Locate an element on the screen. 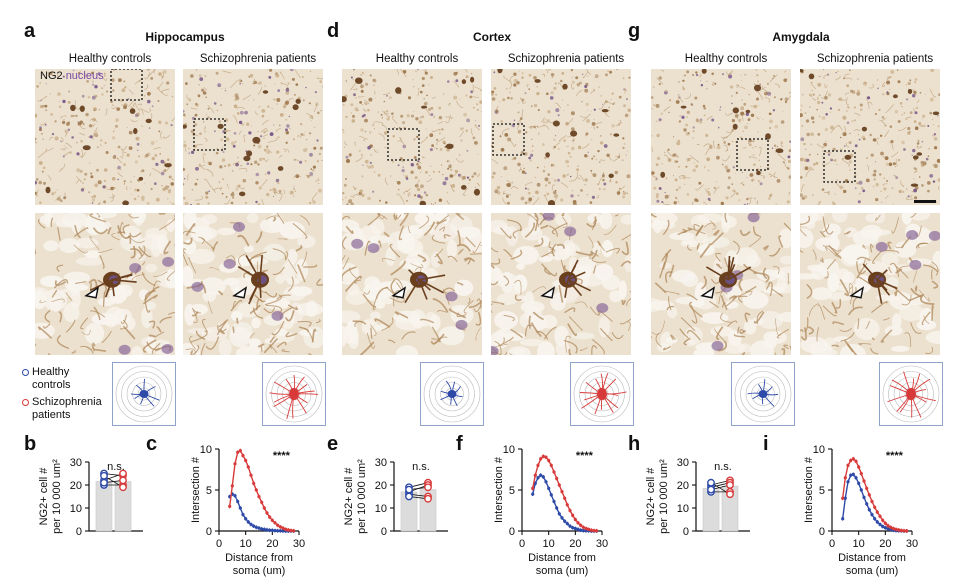  panel-letter-i: i is located at coordinates (766, 444).